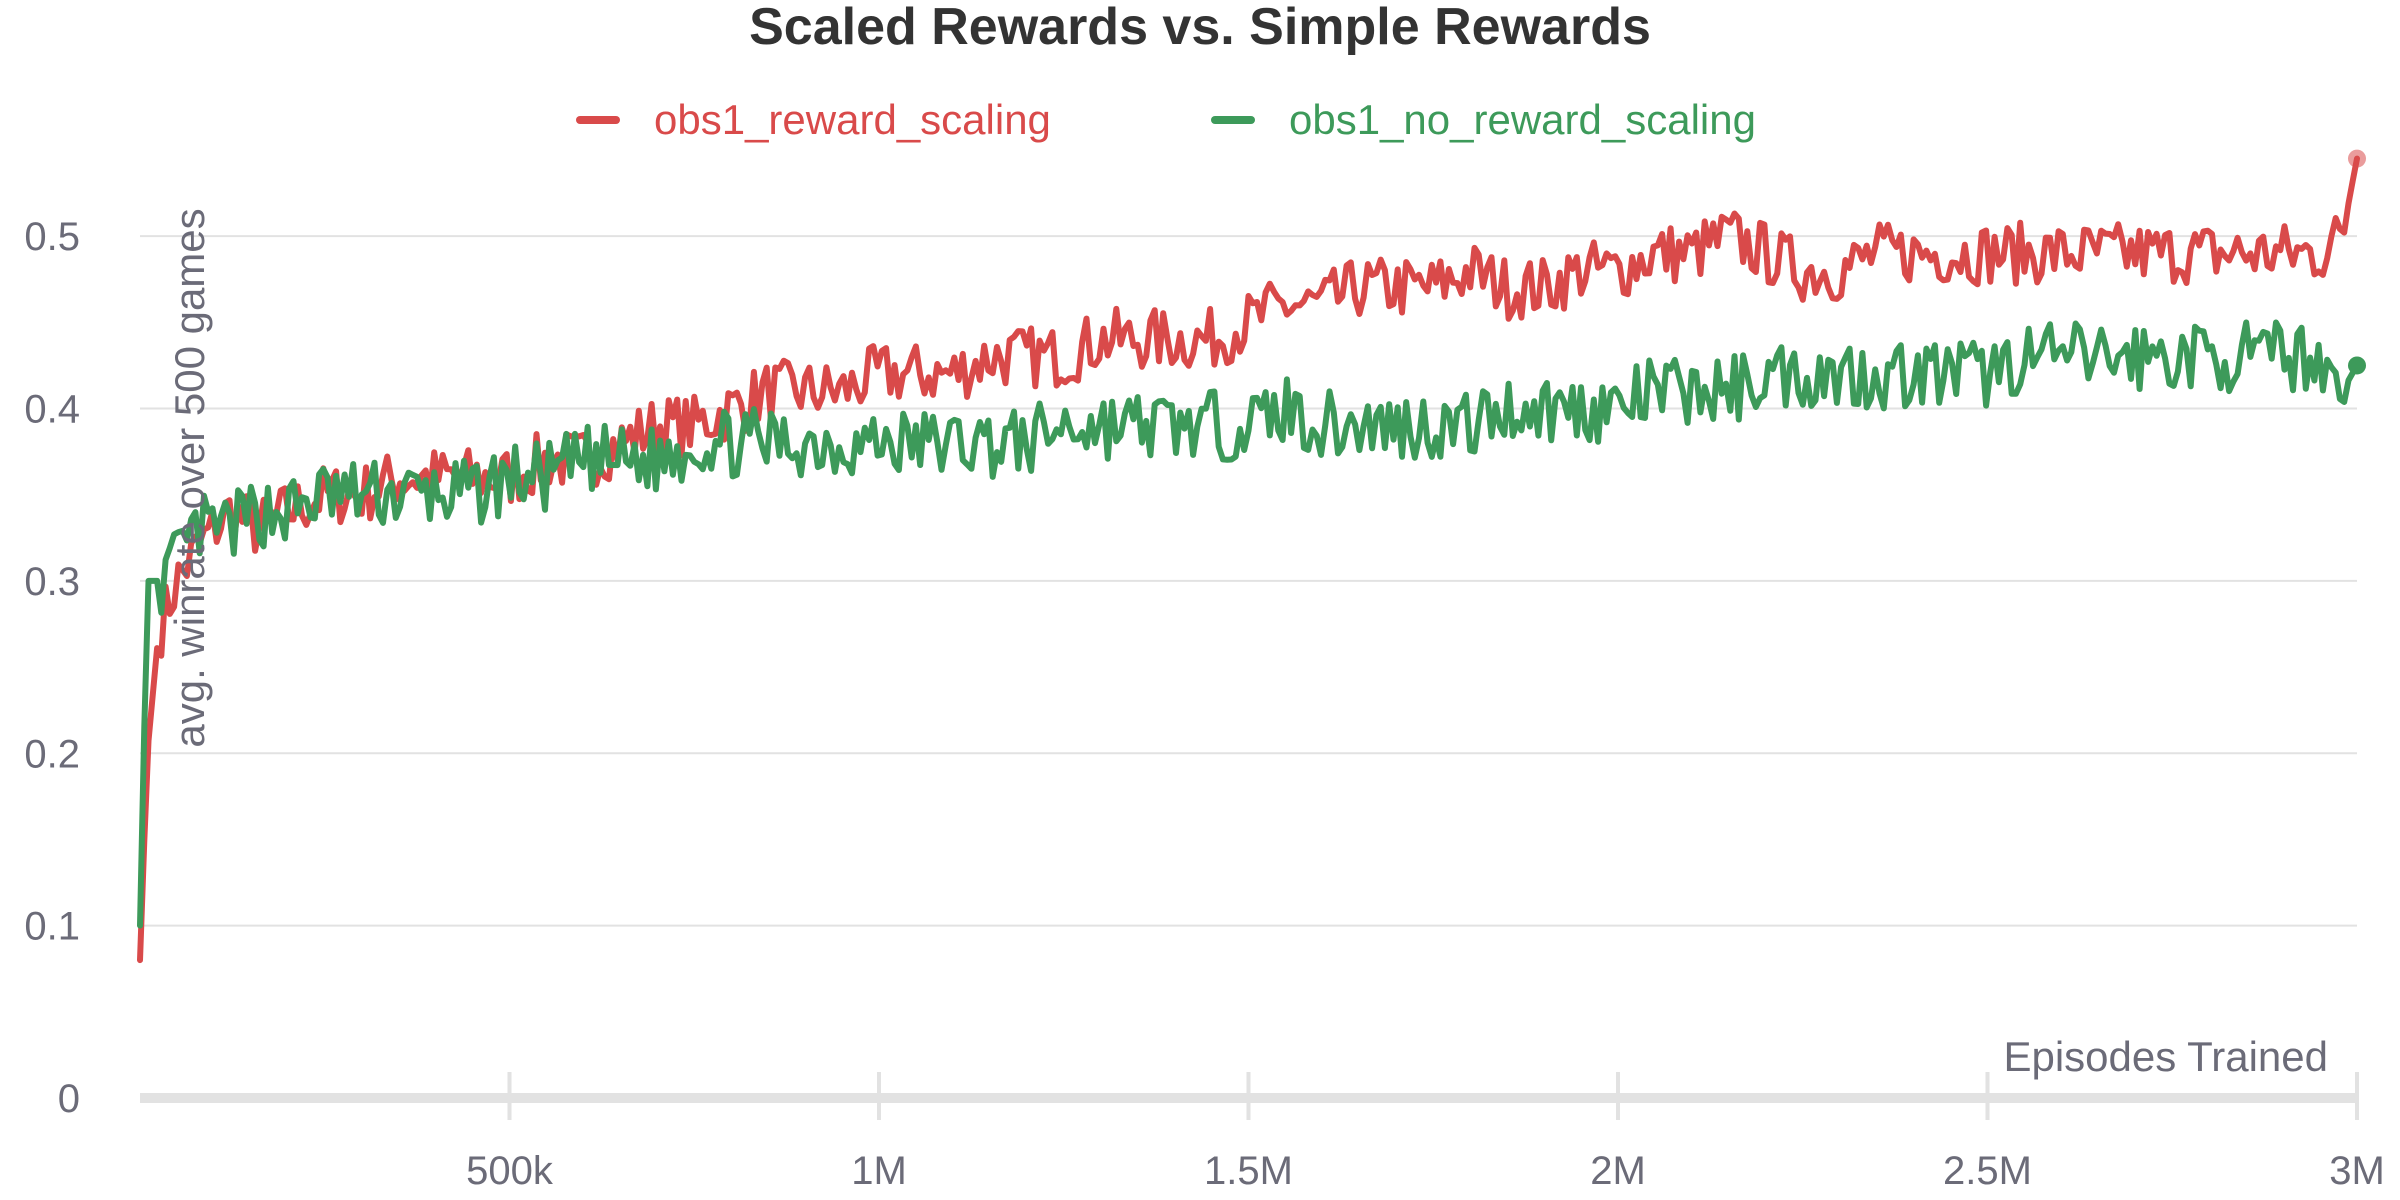  Describe the element at coordinates (69, 1099) in the screenshot. I see `y-tick-label: 0` at that location.